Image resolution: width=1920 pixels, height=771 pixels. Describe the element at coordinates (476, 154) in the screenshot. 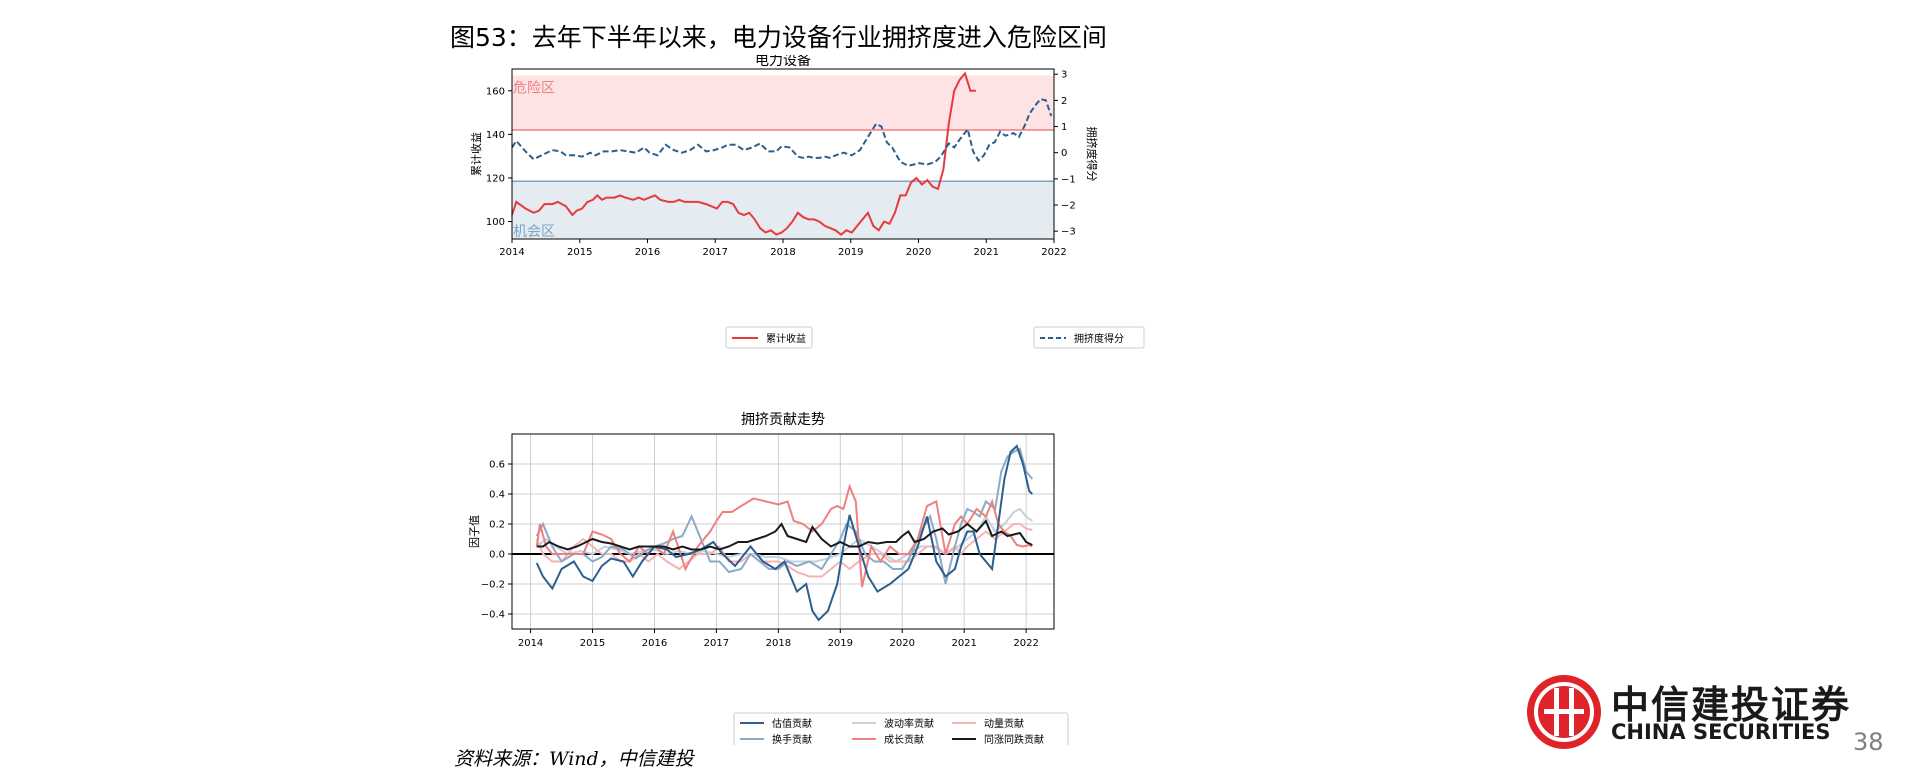

I see `y-axis-label: 累计收益` at that location.